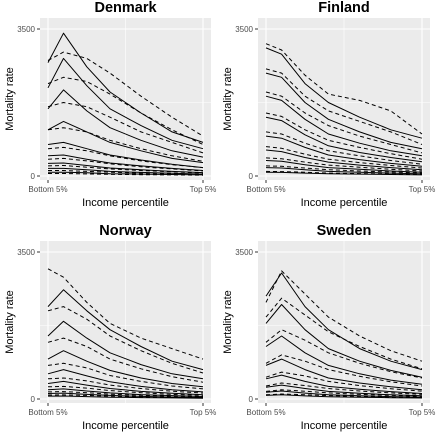 This screenshot has width=440, height=437. I want to click on panel-title: Sweden, so click(344, 231).